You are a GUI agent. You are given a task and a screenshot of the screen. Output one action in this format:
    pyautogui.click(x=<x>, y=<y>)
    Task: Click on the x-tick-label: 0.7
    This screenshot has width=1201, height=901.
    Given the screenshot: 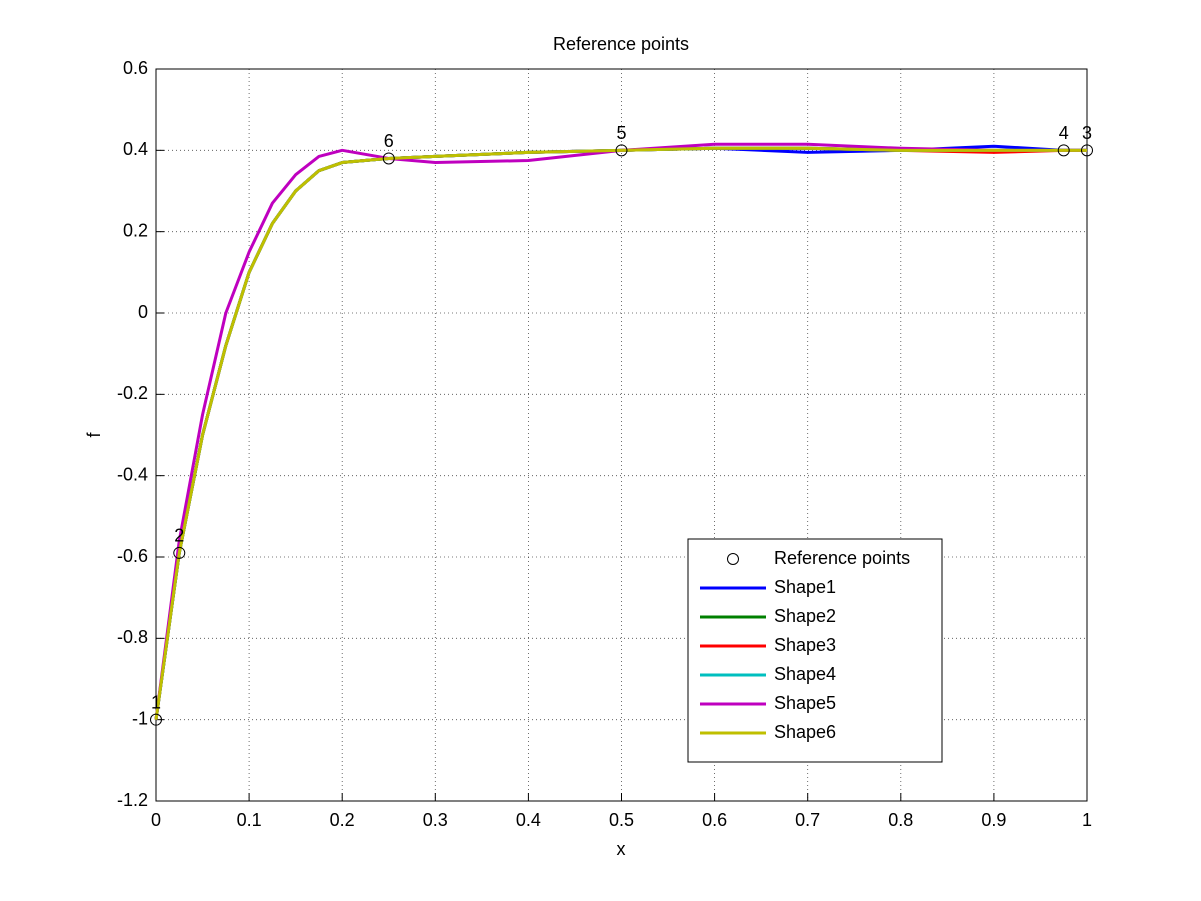 What is the action you would take?
    pyautogui.click(x=807, y=820)
    